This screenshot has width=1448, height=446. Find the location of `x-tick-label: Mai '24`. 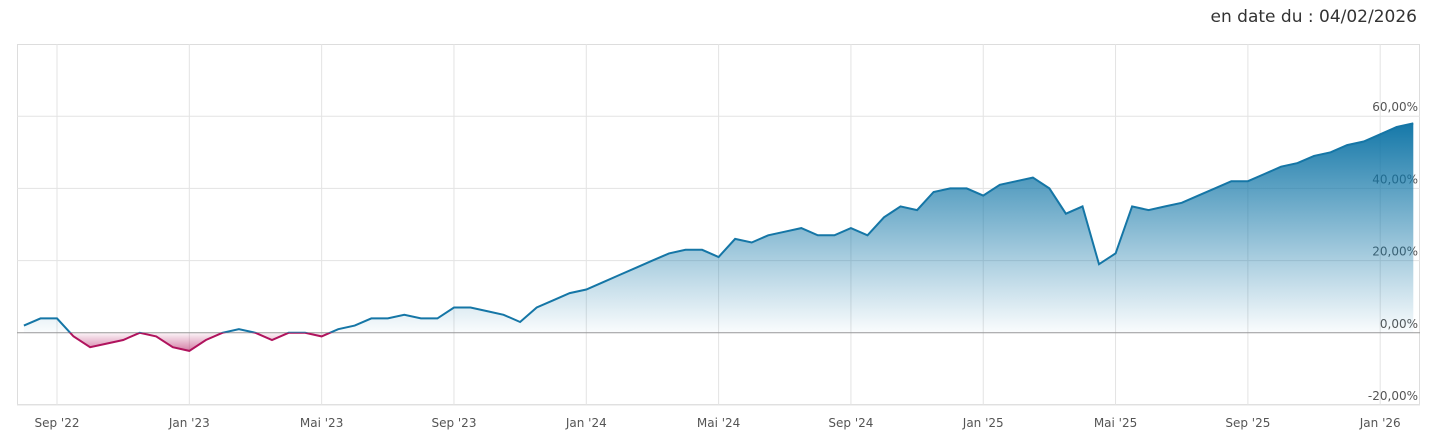

x-tick-label: Mai '24 is located at coordinates (718, 423).